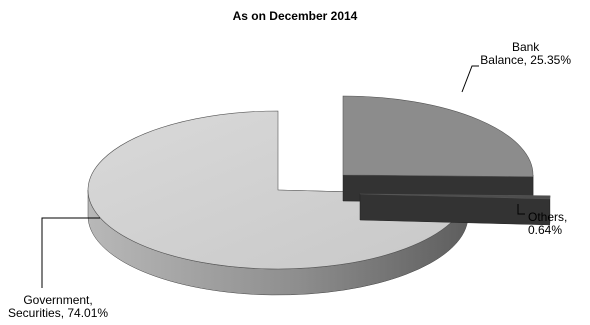 The width and height of the screenshot is (590, 325). What do you see at coordinates (545, 230) in the screenshot?
I see `slice-label-others-line2: 0.64%` at bounding box center [545, 230].